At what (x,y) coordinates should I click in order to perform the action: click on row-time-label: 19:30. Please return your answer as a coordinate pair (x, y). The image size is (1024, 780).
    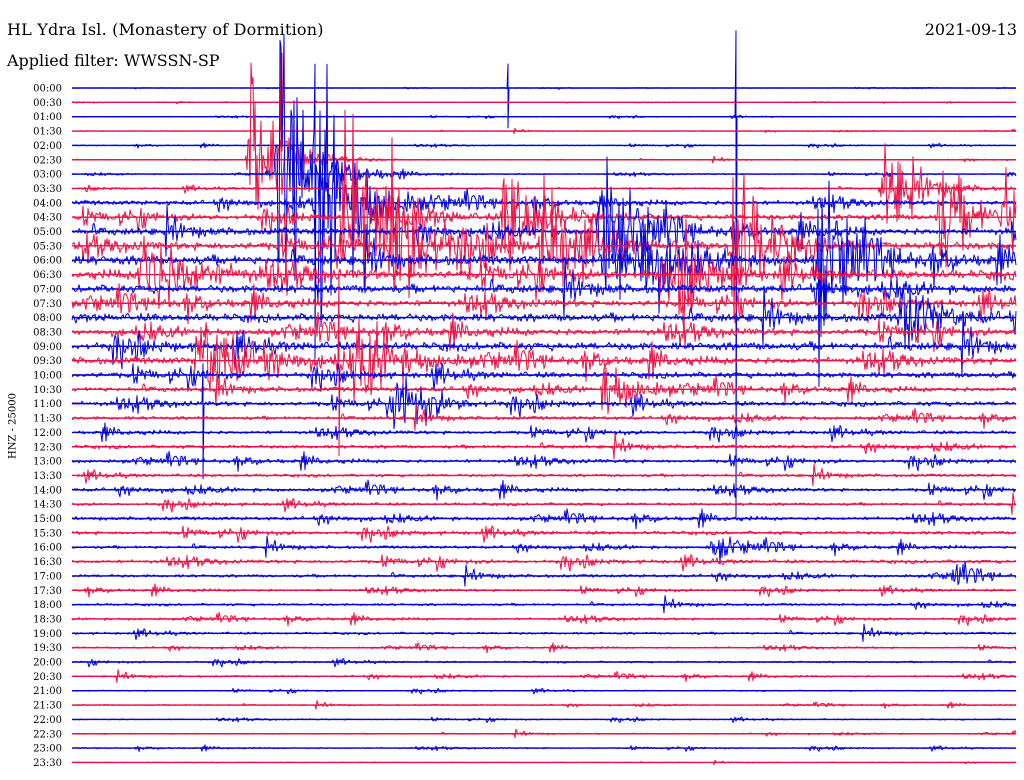
    Looking at the image, I should click on (47, 648).